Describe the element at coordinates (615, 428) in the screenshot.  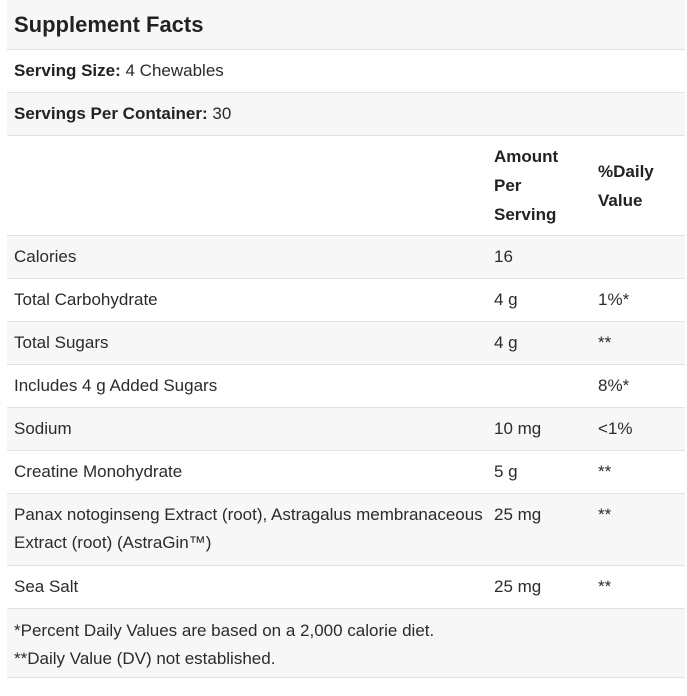
I see `nutrient-daily-value: <1%` at that location.